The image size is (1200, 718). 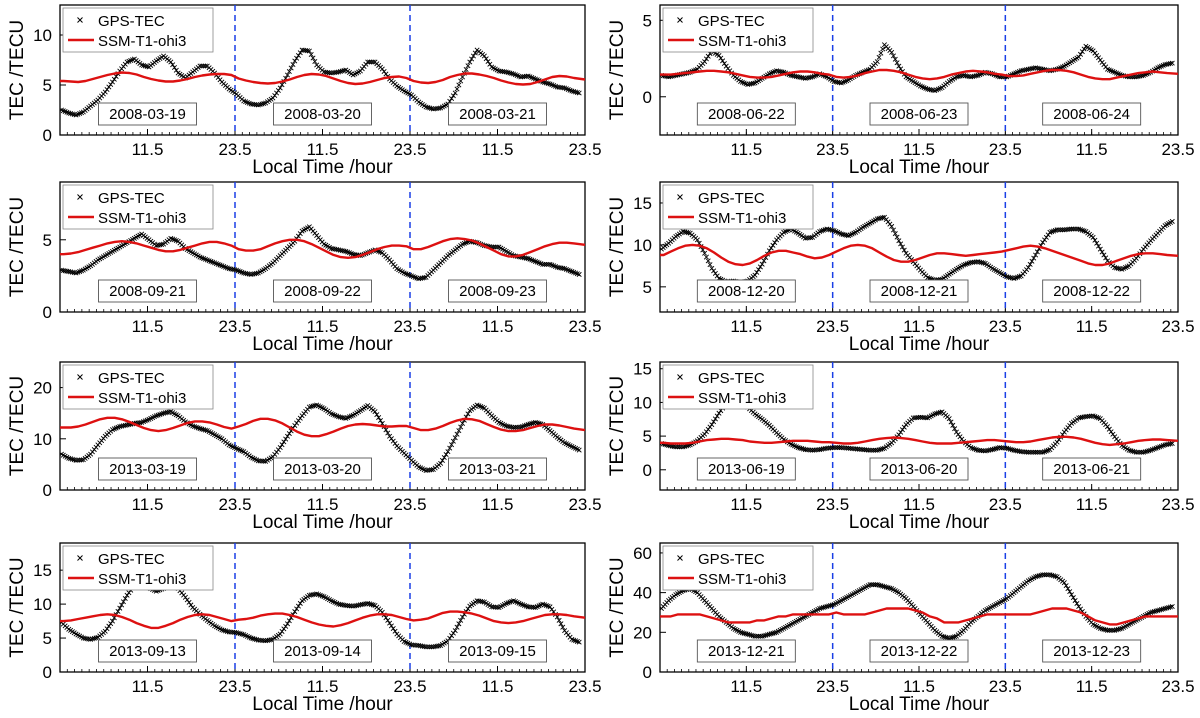 I want to click on legend-gps-tec-label: GPS-TEC, so click(x=131, y=559).